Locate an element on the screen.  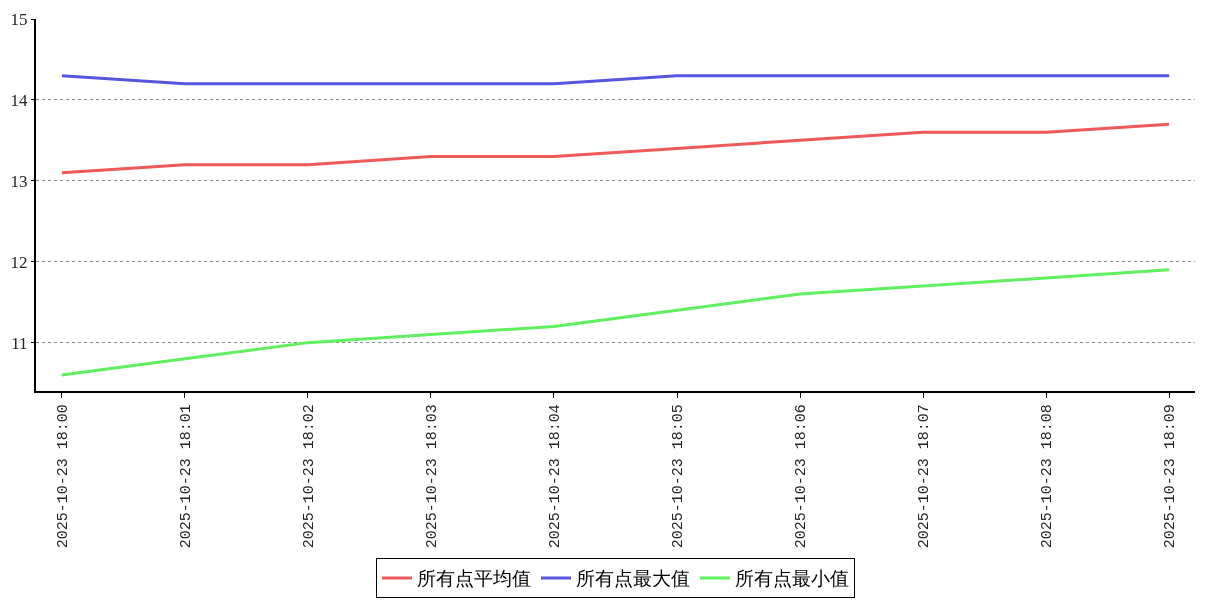
line-series is located at coordinates (615, 148).